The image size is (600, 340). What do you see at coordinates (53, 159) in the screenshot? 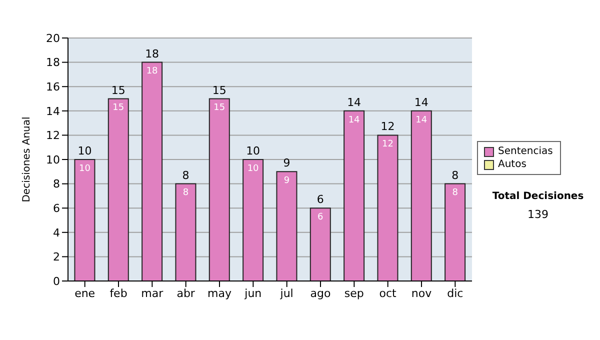
I see `y-tick-label: 10` at bounding box center [53, 159].